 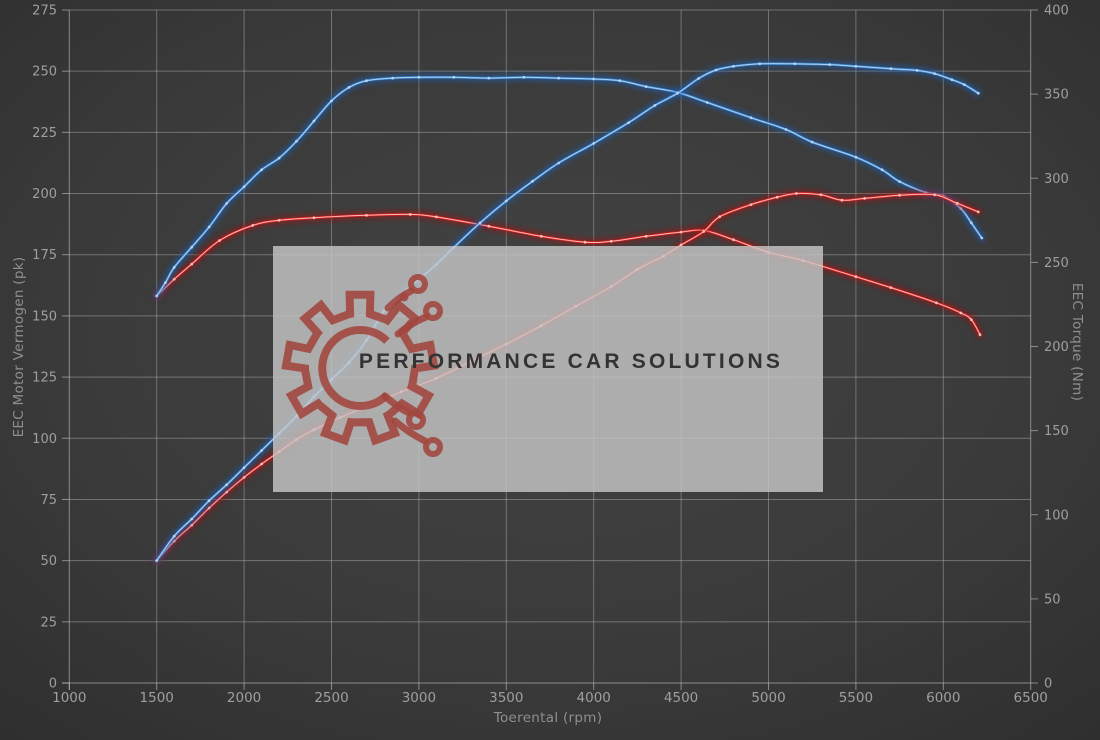 I want to click on y-left-tick-label: 175, so click(x=44, y=255).